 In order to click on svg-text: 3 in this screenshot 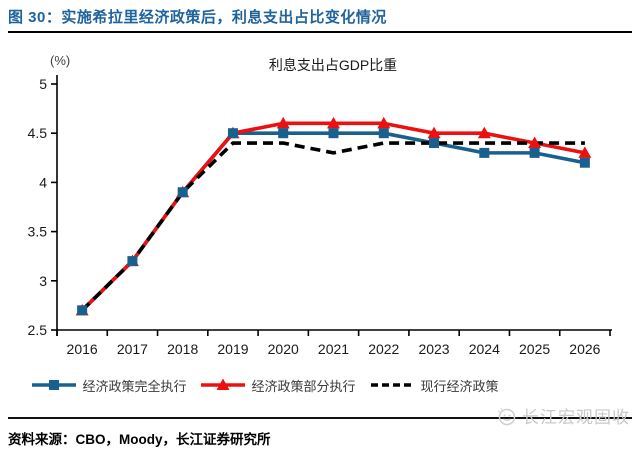, I will do `click(43, 281)`.